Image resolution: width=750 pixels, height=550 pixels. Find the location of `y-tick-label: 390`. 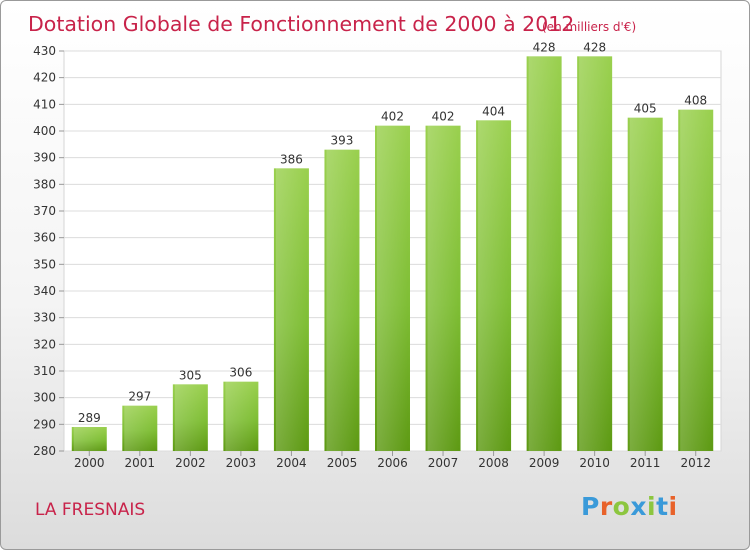

y-tick-label: 390 is located at coordinates (44, 158).